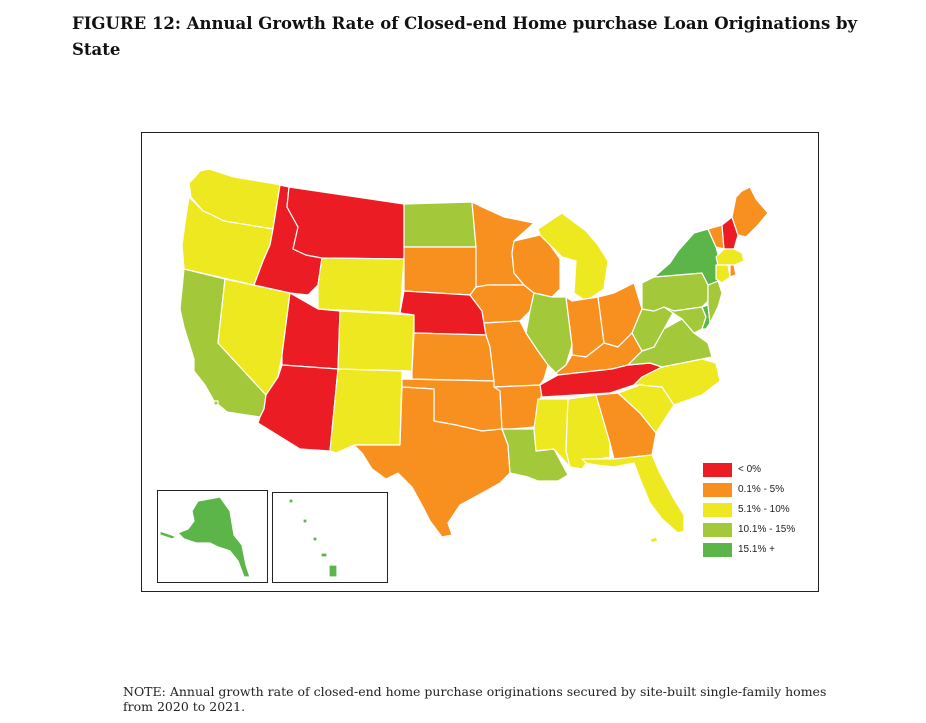 Image resolution: width=926 pixels, height=723 pixels. I want to click on legend-item: 5.1% - 10%, so click(758, 511).